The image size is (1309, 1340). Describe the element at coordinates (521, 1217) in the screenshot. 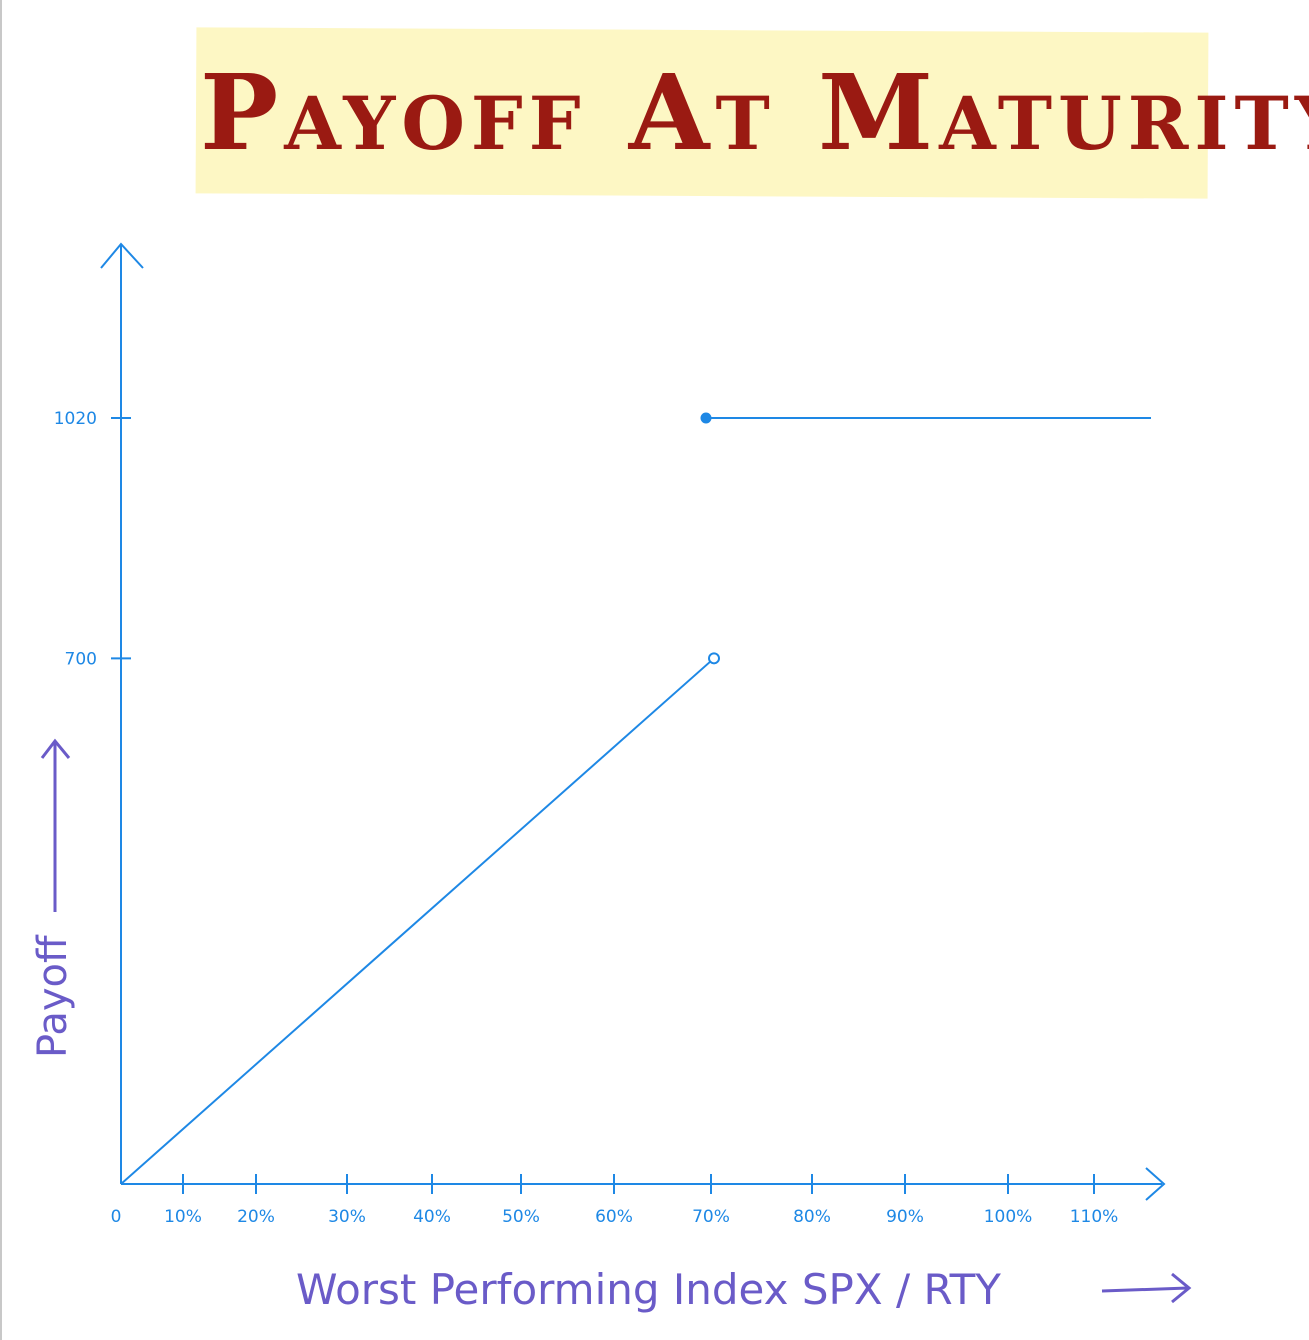

I see `x-tick-label: 50%` at that location.